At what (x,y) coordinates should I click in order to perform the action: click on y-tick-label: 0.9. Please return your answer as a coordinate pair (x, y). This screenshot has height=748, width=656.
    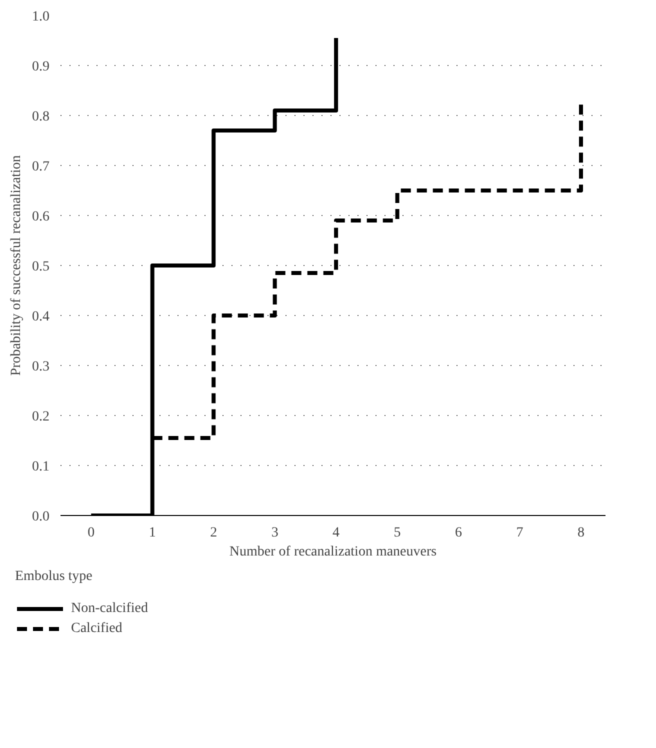
    Looking at the image, I should click on (41, 67).